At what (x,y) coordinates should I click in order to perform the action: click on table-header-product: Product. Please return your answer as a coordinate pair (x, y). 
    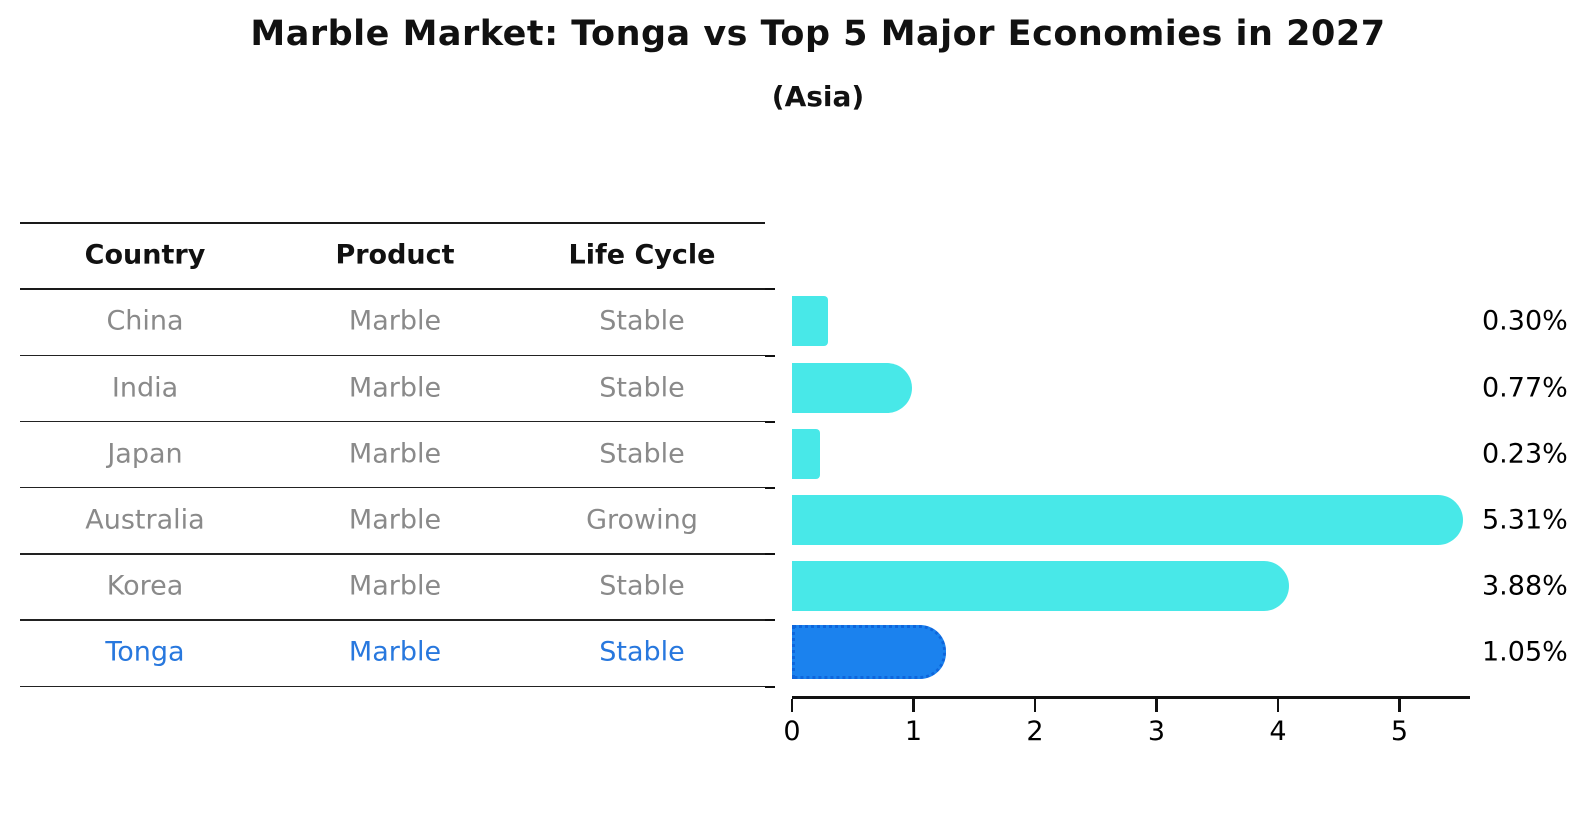
    Looking at the image, I should click on (395, 255).